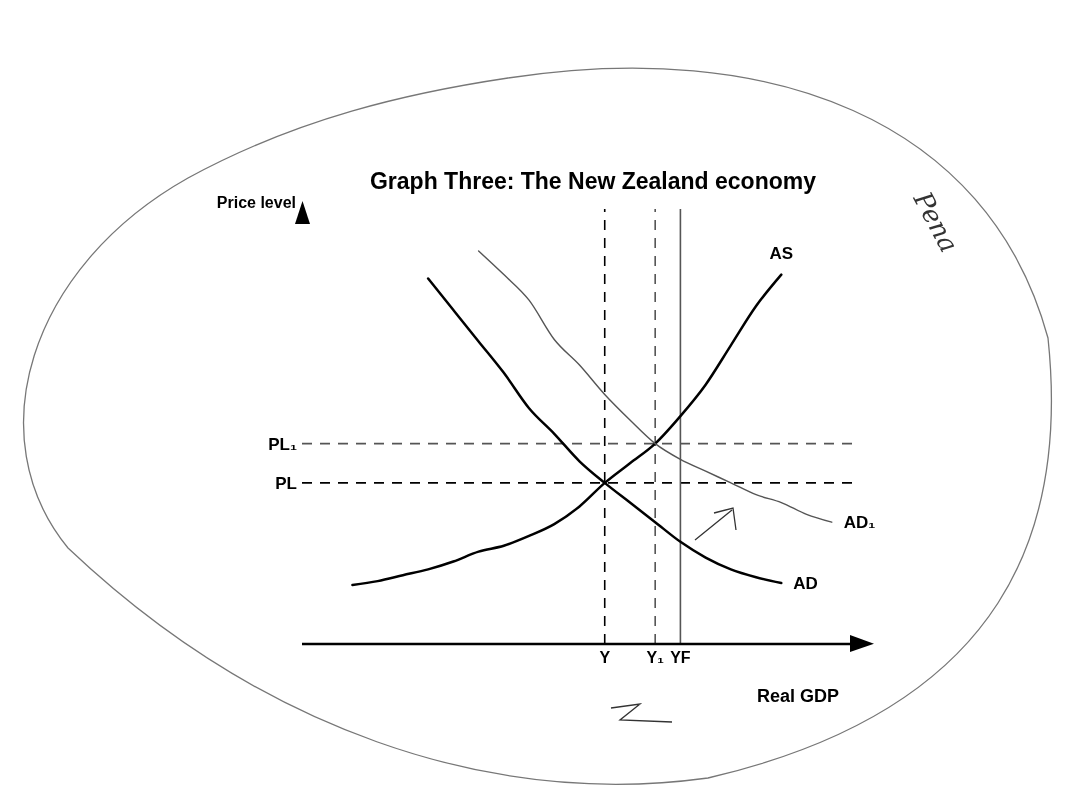  Describe the element at coordinates (592, 181) in the screenshot. I see `chart-title: Graph Three: The New Zealand economy` at that location.